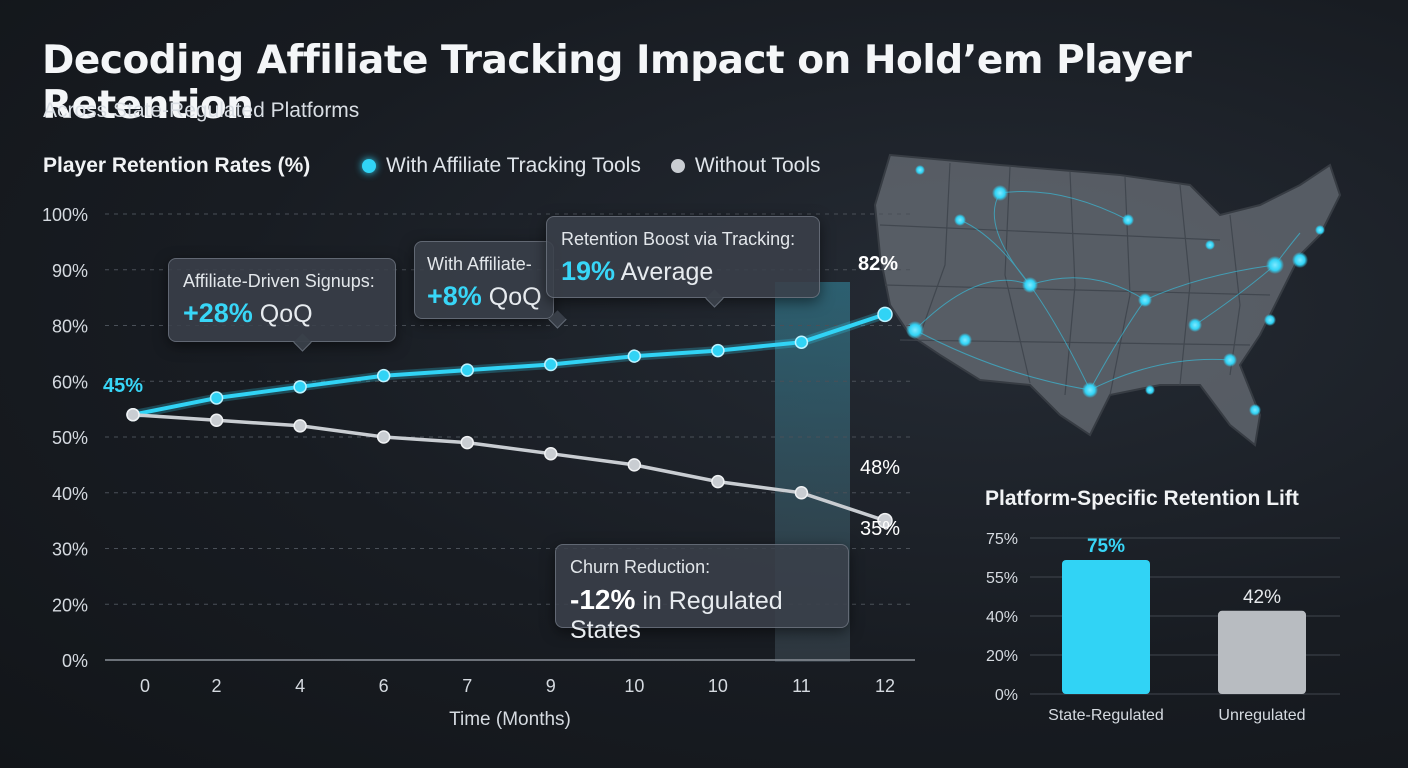  Describe the element at coordinates (286, 314) in the screenshot. I see `callout-signups-suffix: QoQ` at that location.